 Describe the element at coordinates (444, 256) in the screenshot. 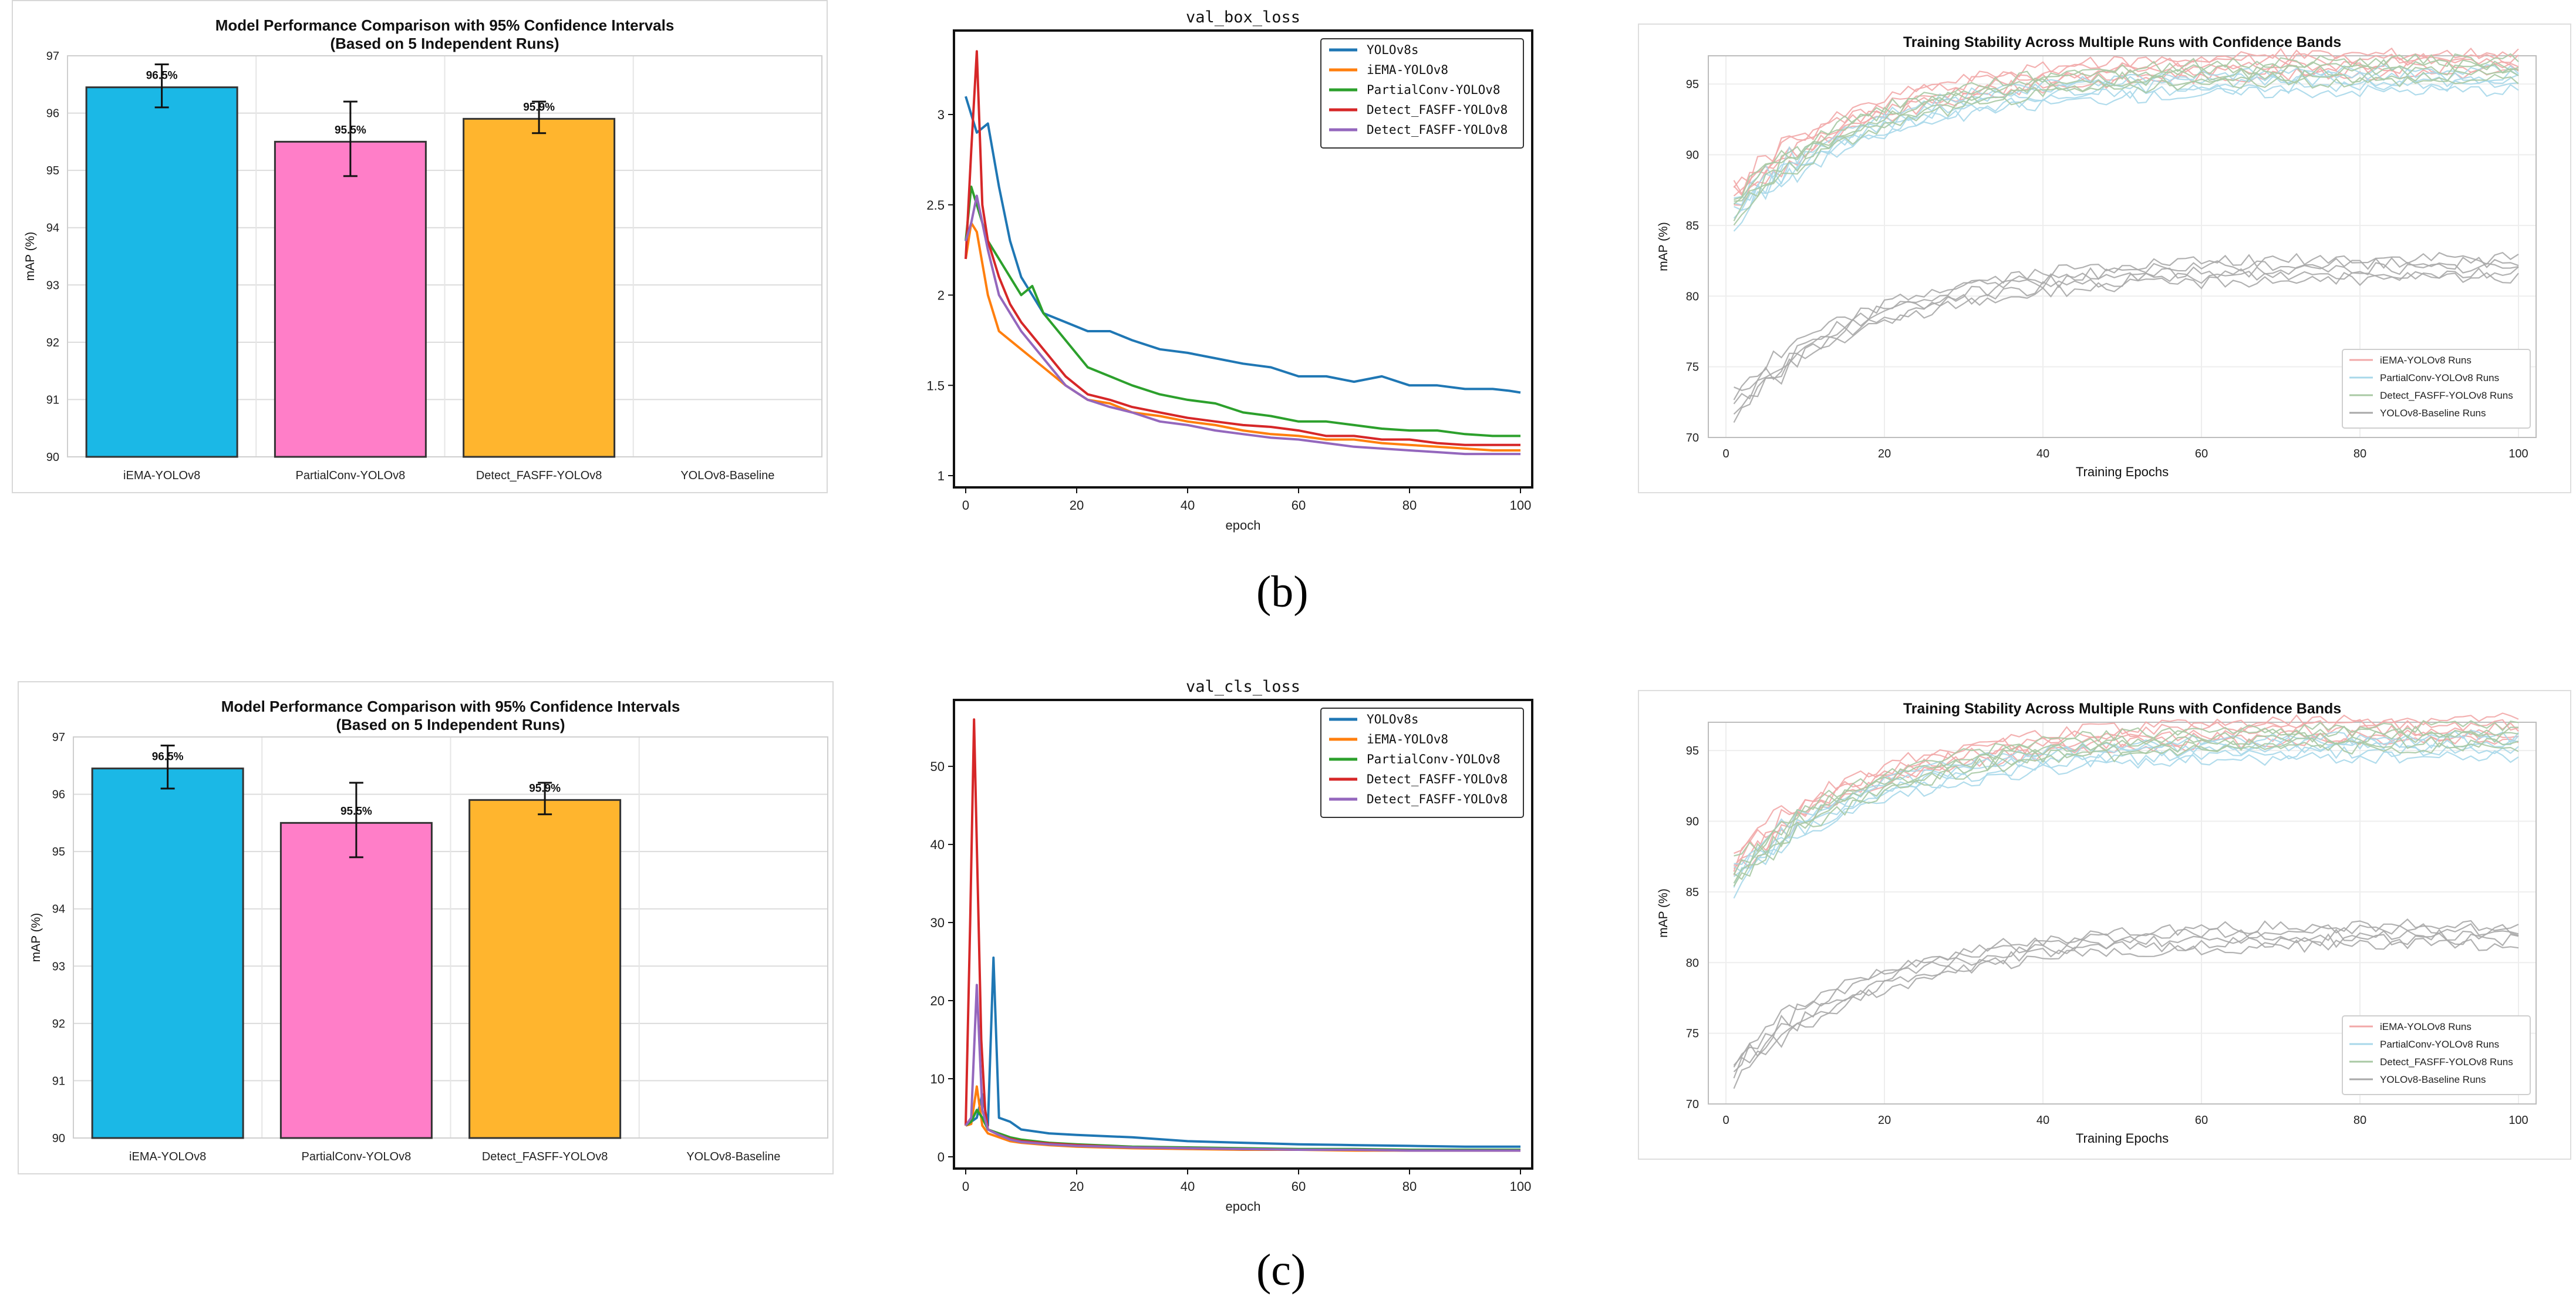

I see `plot-area` at that location.